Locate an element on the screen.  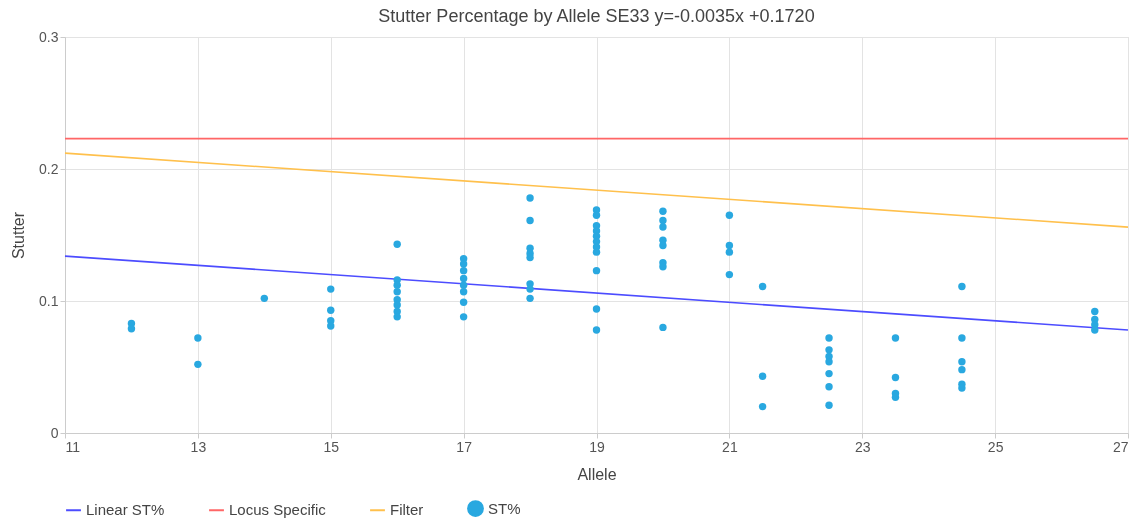
legend-label: Linear ST% is located at coordinates (125, 510).